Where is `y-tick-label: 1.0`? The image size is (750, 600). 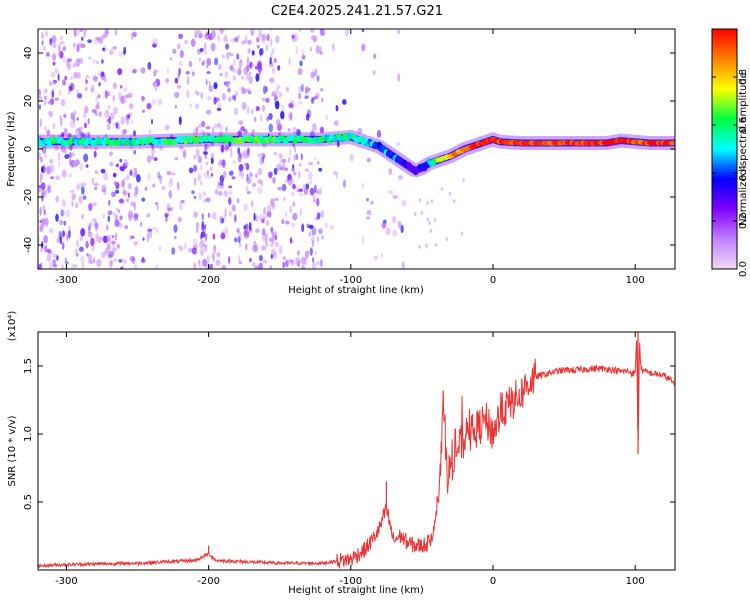 y-tick-label: 1.0 is located at coordinates (28, 434).